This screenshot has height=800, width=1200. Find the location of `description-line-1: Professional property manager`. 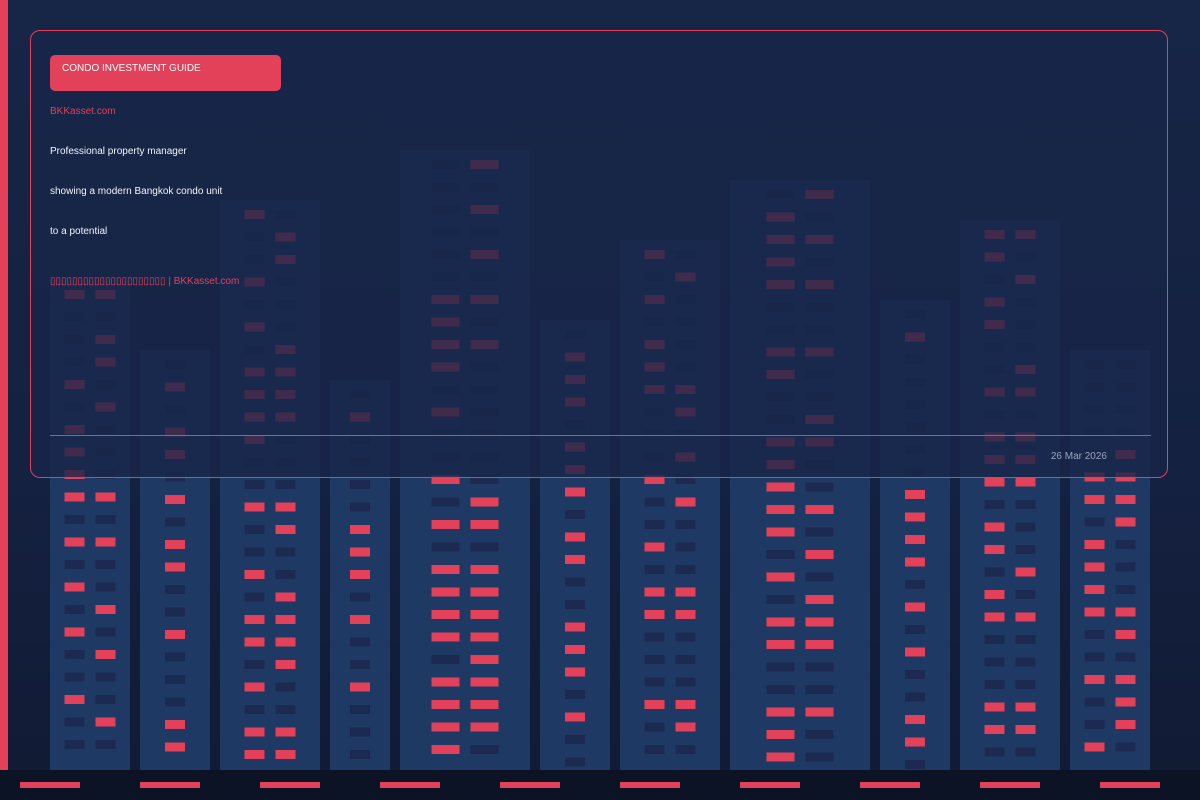

description-line-1: Professional property manager is located at coordinates (118, 151).